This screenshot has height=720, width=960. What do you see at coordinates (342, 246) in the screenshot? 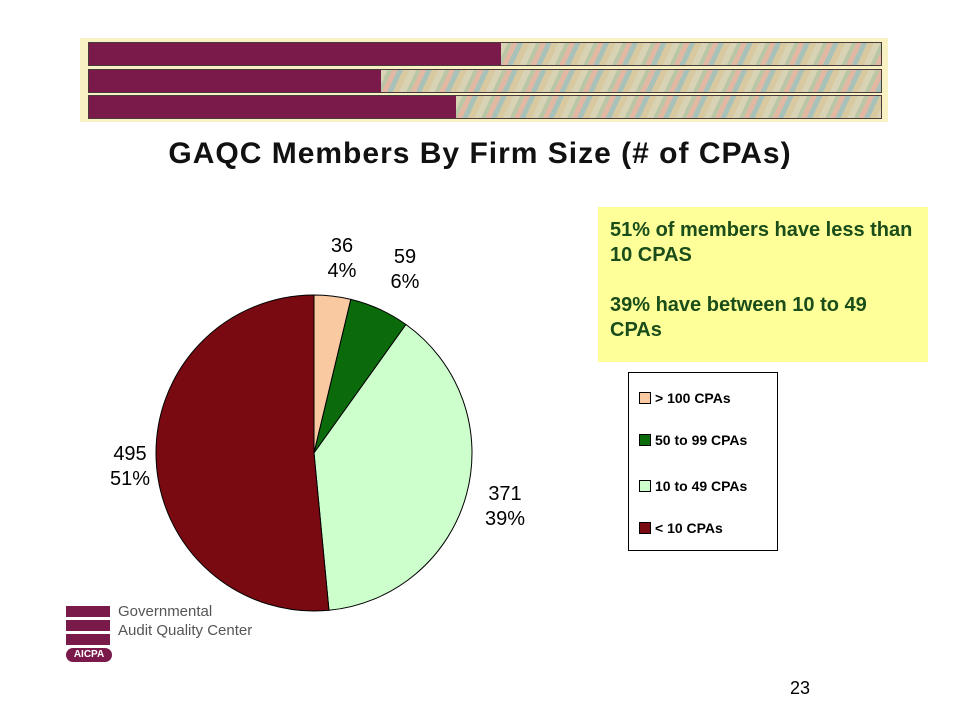
I see `slice-value-label: 36` at bounding box center [342, 246].